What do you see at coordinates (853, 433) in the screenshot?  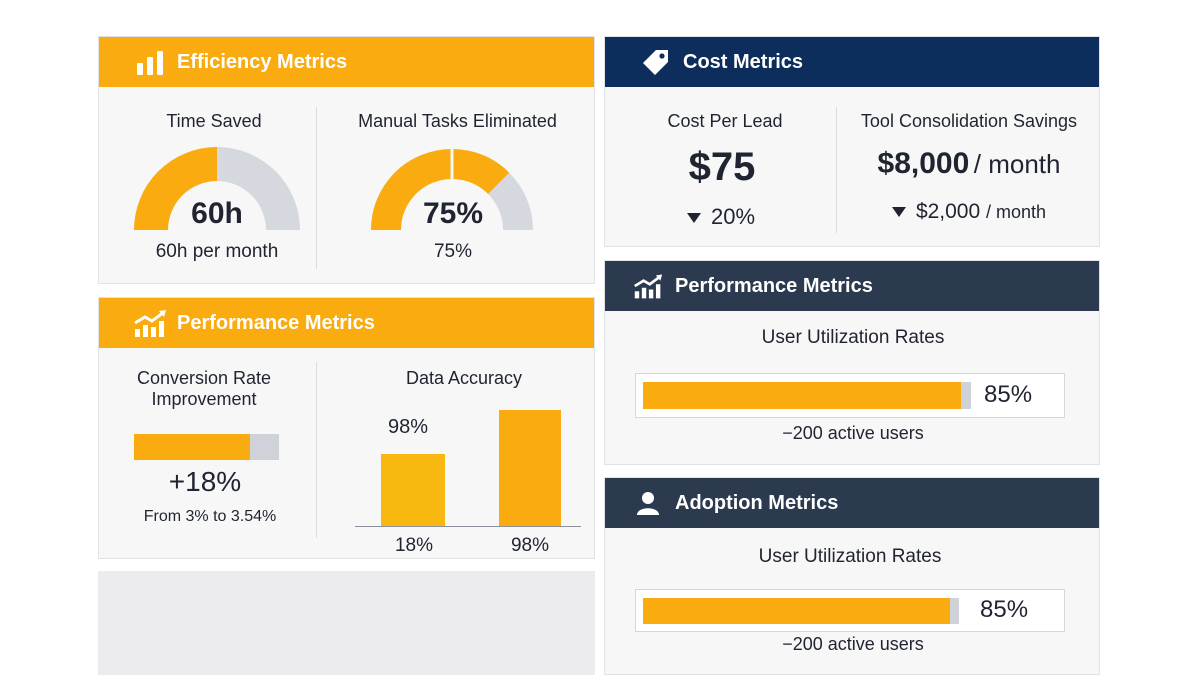 I see `perf-active-users: −200 active users` at bounding box center [853, 433].